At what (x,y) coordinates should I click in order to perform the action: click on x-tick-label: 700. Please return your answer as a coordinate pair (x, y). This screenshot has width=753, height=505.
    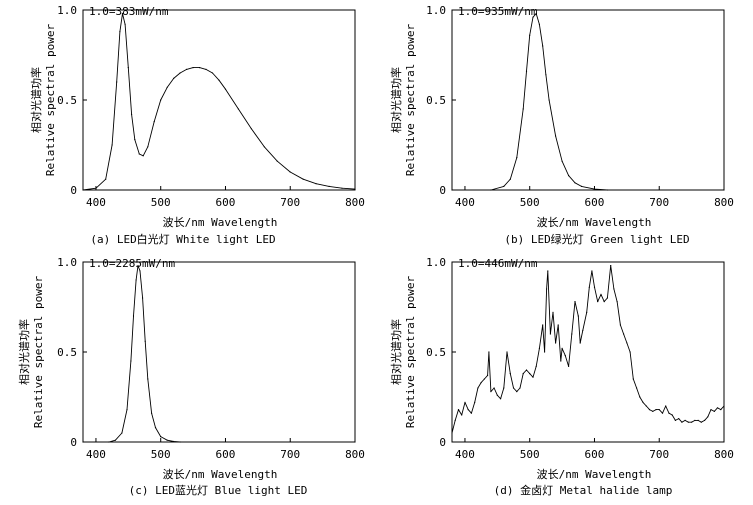
    Looking at the image, I should click on (290, 454).